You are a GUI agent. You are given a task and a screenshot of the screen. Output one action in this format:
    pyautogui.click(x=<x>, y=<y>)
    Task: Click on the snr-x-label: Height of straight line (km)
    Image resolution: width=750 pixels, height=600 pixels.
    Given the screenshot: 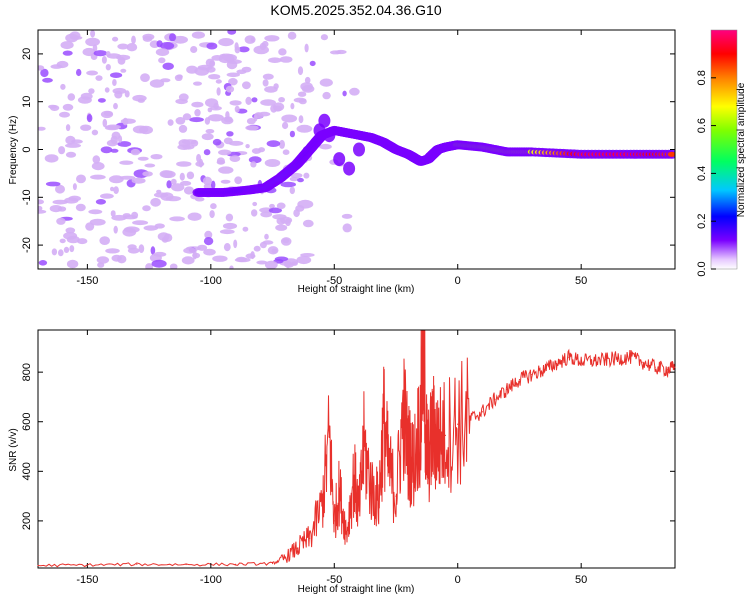 What is the action you would take?
    pyautogui.click(x=356, y=589)
    